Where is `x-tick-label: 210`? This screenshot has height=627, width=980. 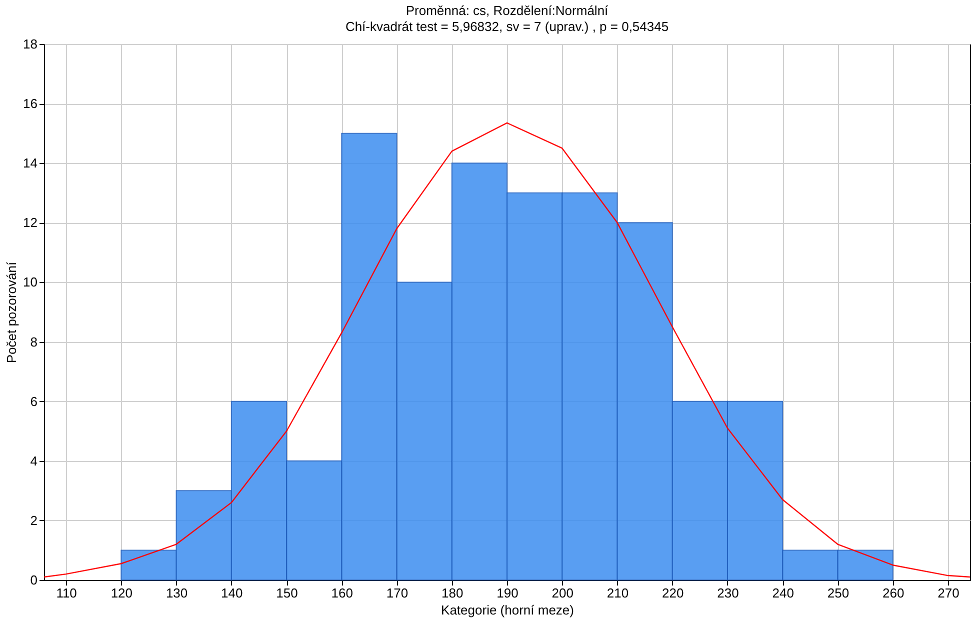 x-tick-label: 210 is located at coordinates (617, 593).